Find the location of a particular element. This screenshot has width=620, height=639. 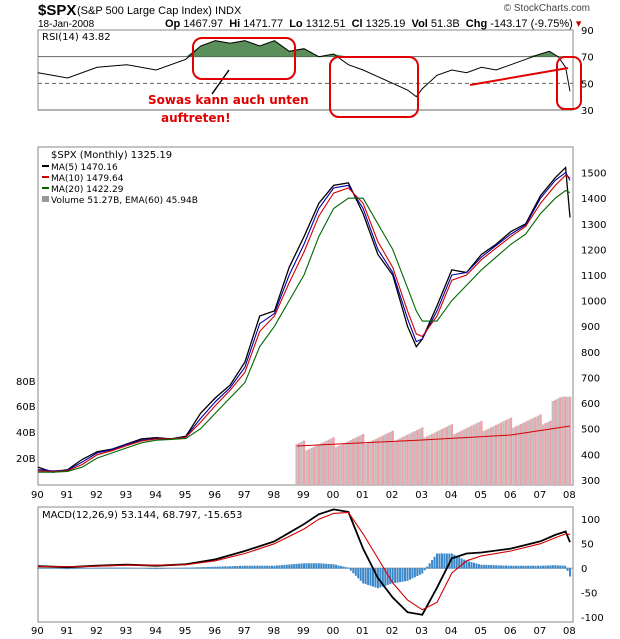

price-tick-1000: 1000 is located at coordinates (593, 302).